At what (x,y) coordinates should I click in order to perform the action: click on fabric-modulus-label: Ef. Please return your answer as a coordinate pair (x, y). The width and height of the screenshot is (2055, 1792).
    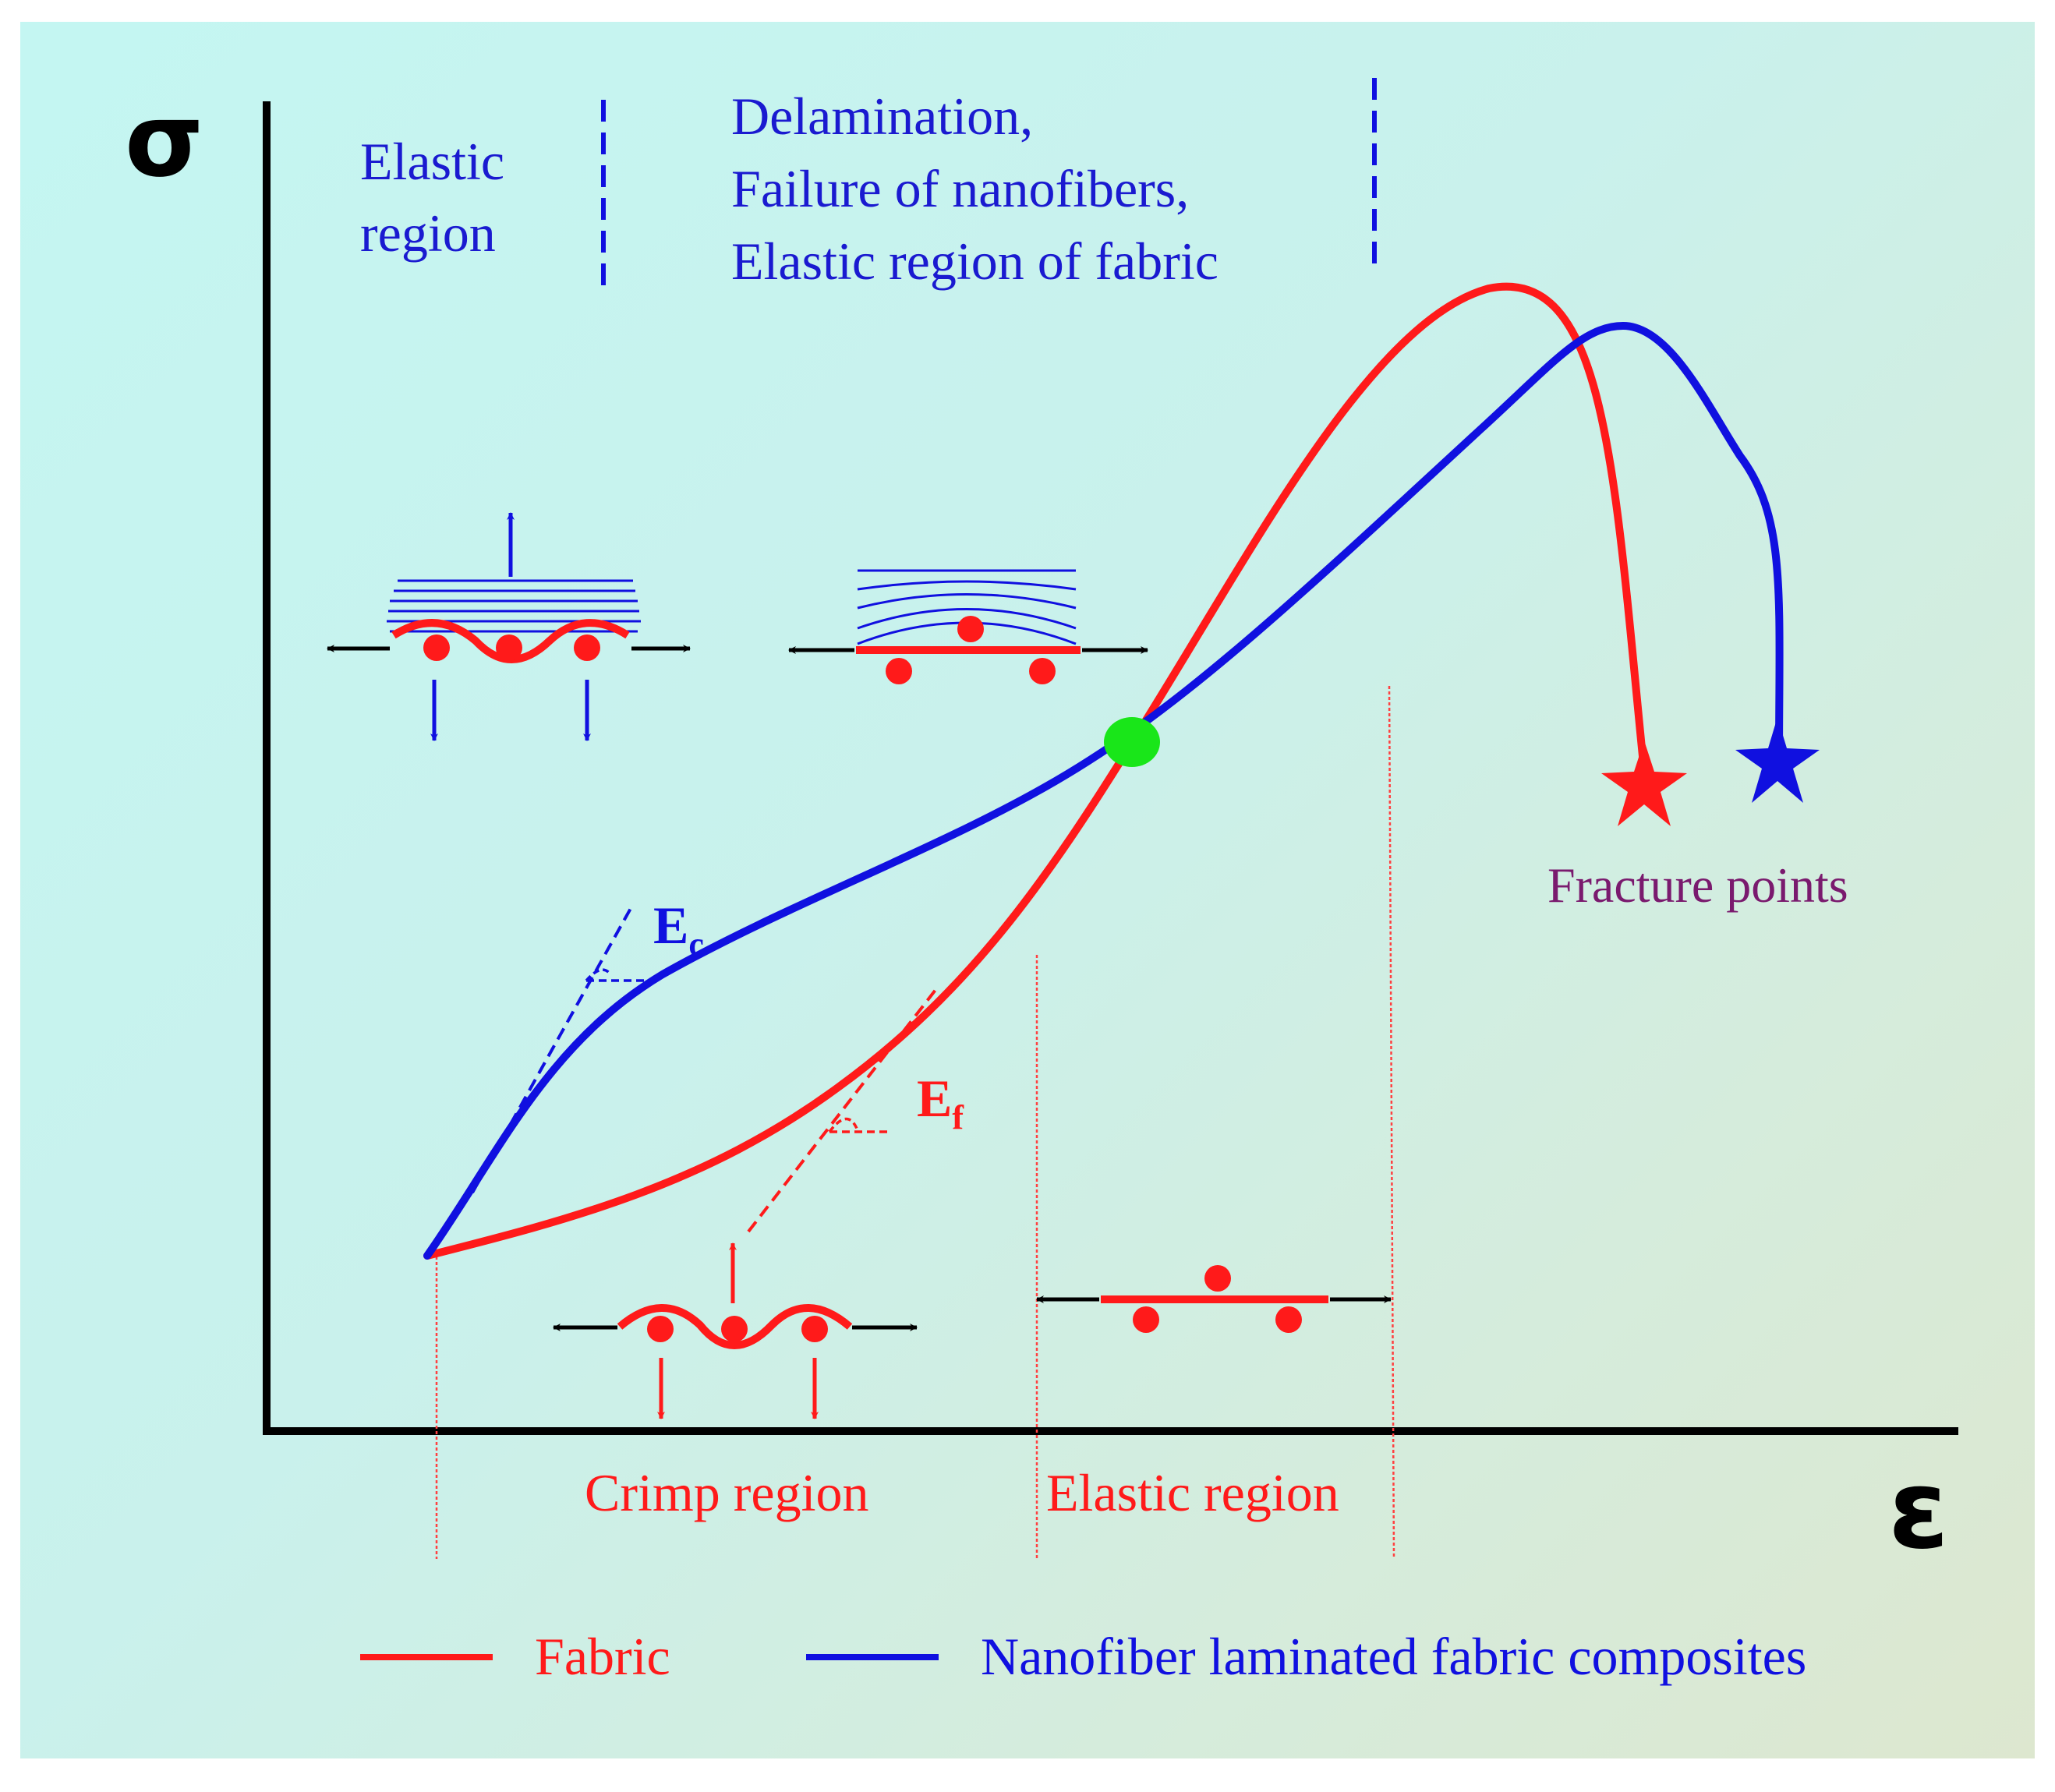
    Looking at the image, I should click on (940, 1102).